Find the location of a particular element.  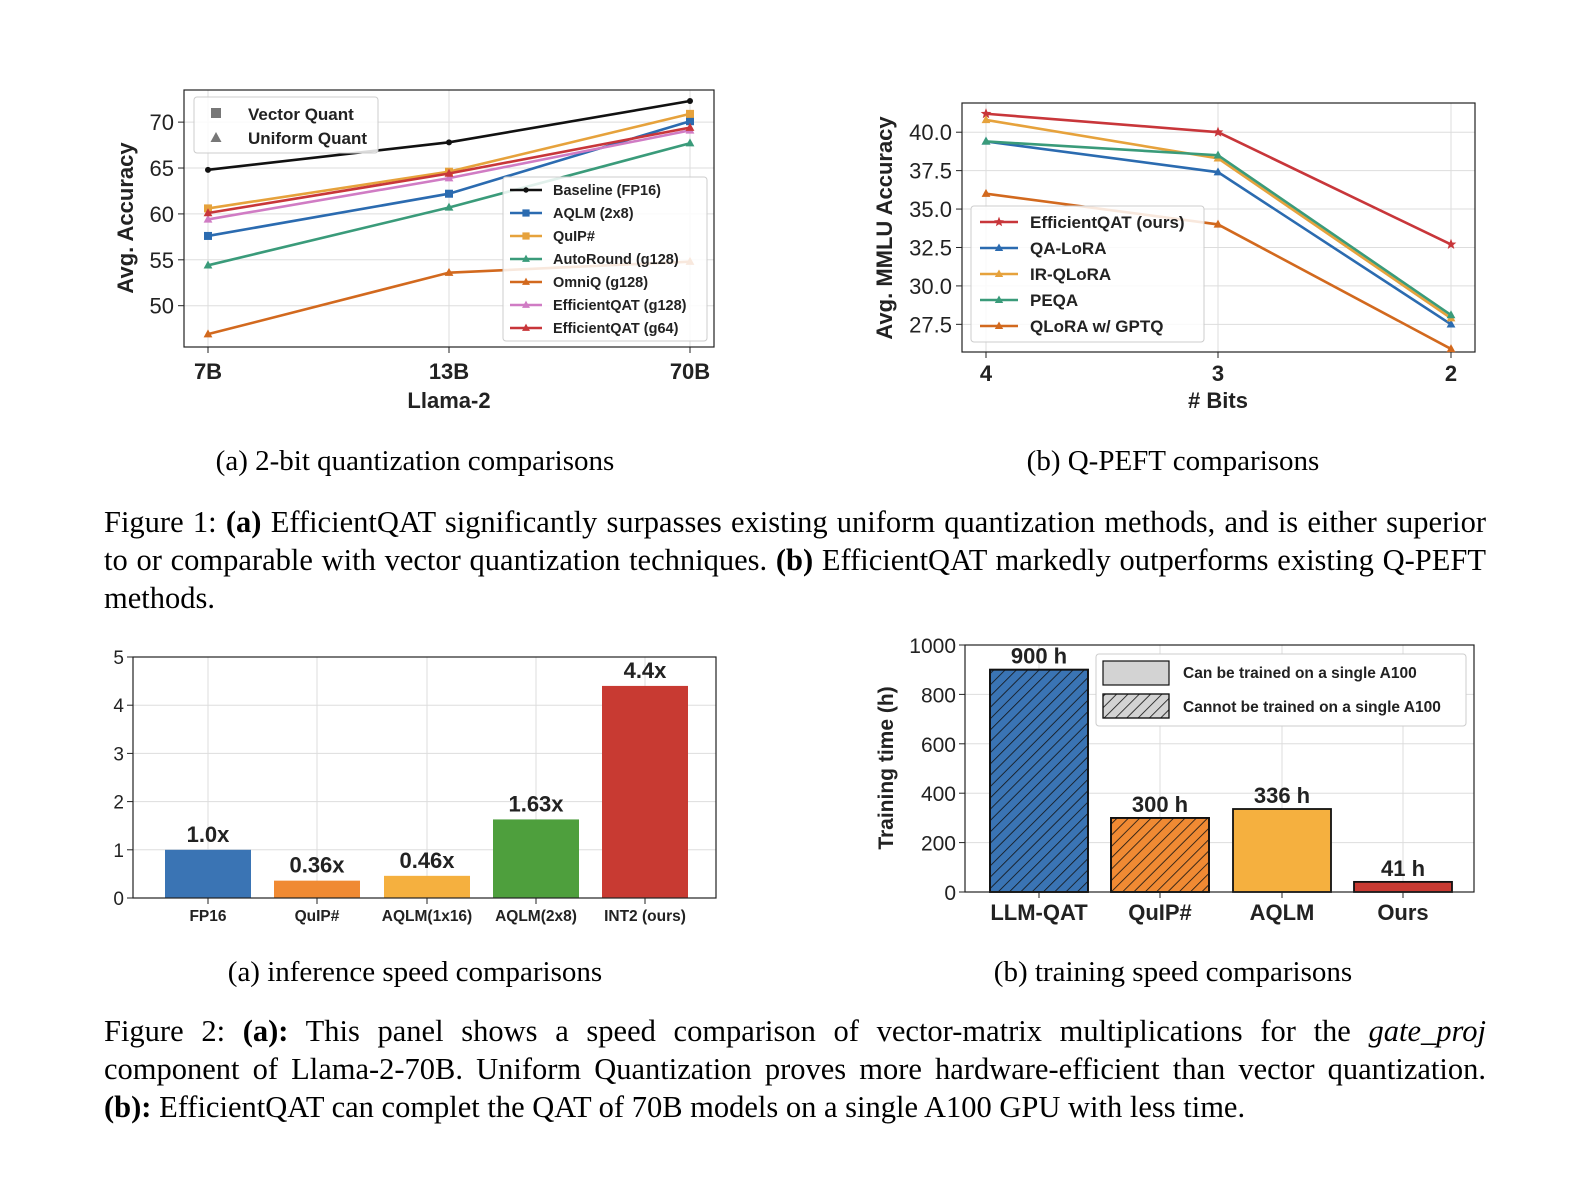

legend-label: IR-QLoRA is located at coordinates (1070, 274).